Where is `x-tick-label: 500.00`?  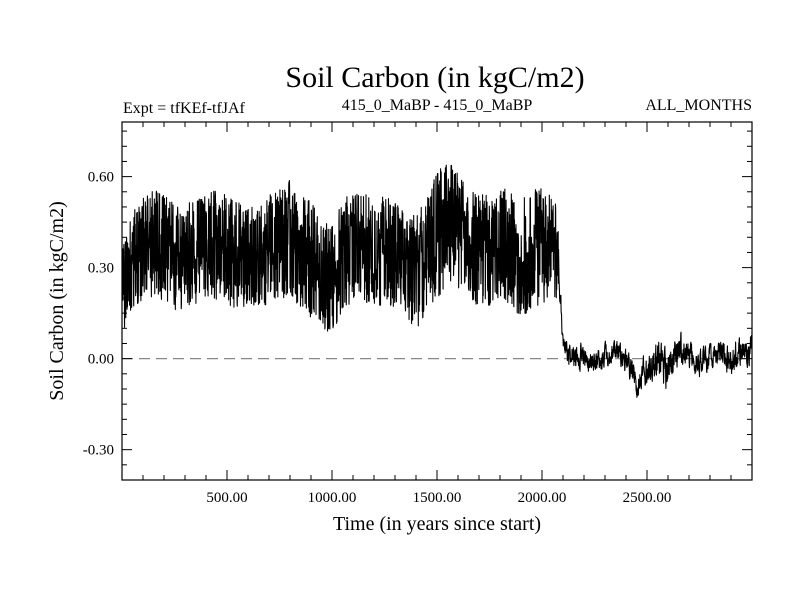
x-tick-label: 500.00 is located at coordinates (226, 498).